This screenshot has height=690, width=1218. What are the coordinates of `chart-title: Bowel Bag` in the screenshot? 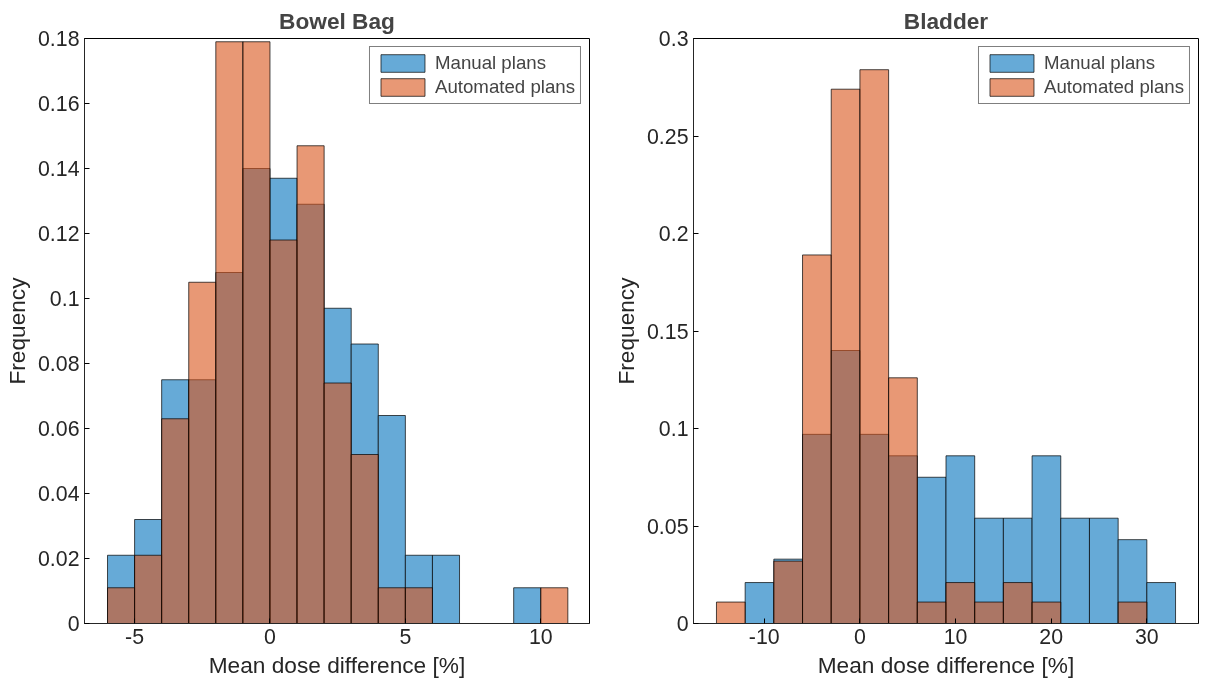 It's located at (337, 20).